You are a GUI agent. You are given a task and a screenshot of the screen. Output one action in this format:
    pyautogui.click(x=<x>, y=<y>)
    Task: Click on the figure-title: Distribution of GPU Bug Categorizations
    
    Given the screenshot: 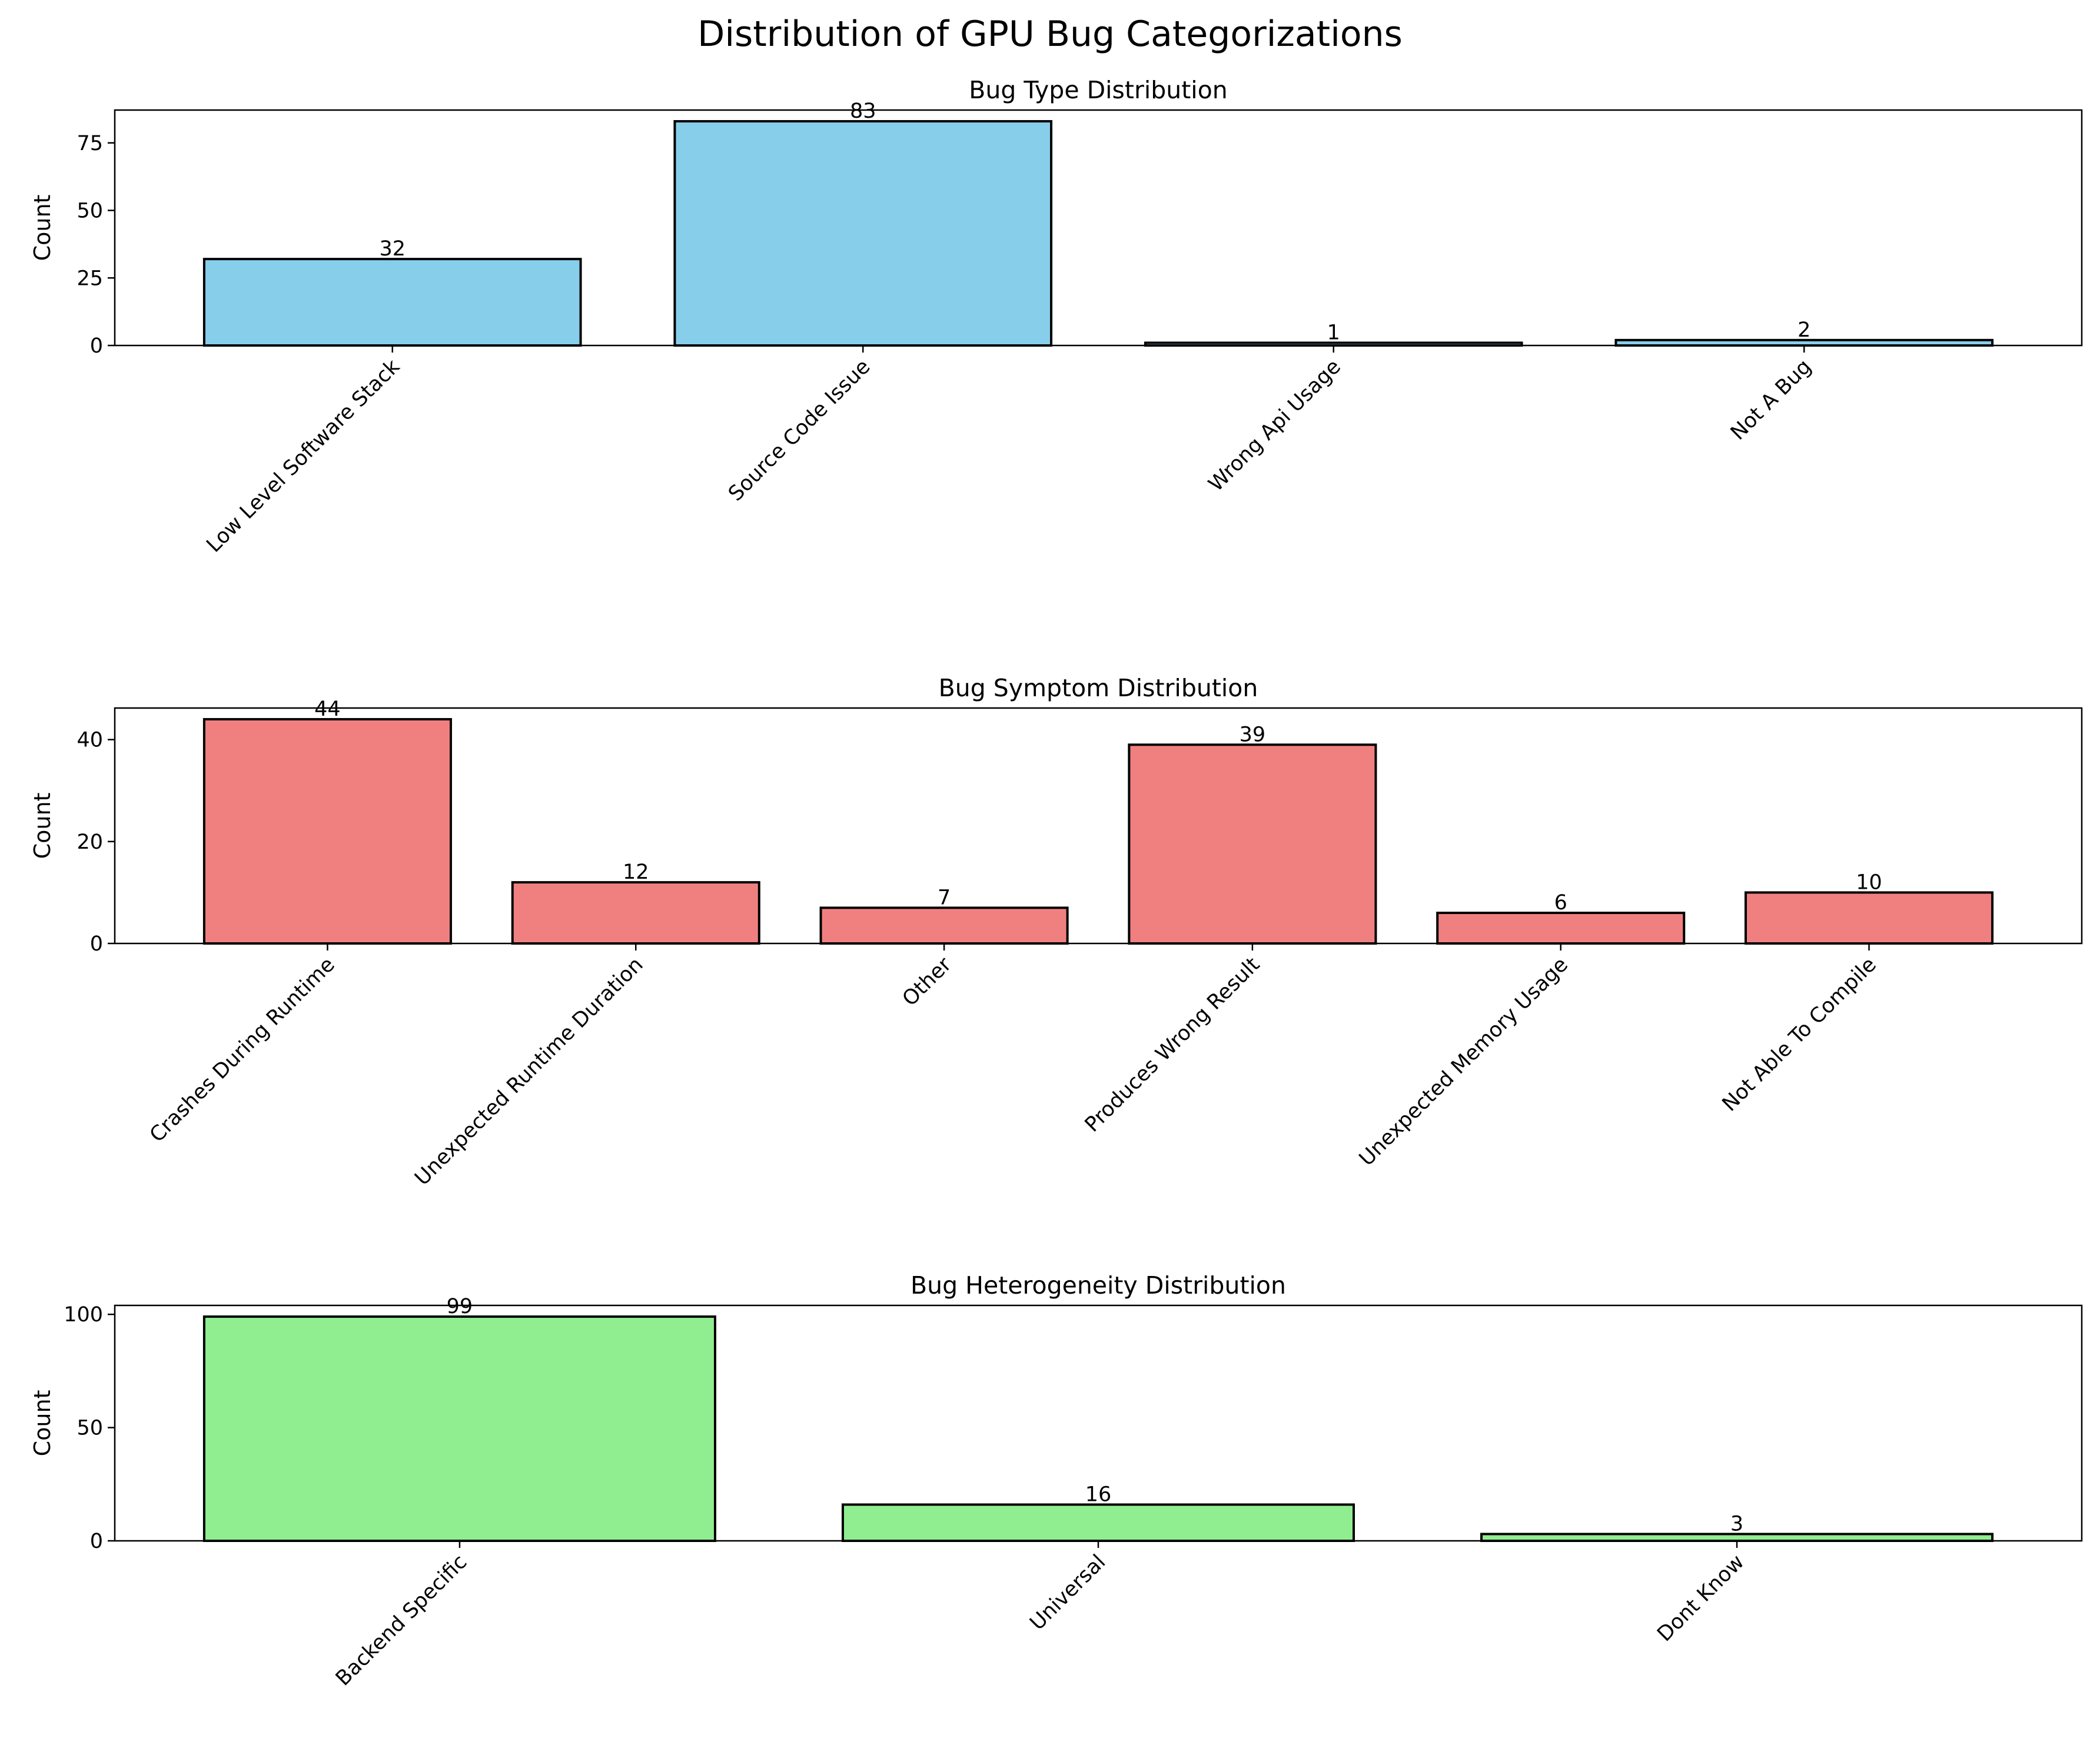 What is the action you would take?
    pyautogui.click(x=1050, y=34)
    